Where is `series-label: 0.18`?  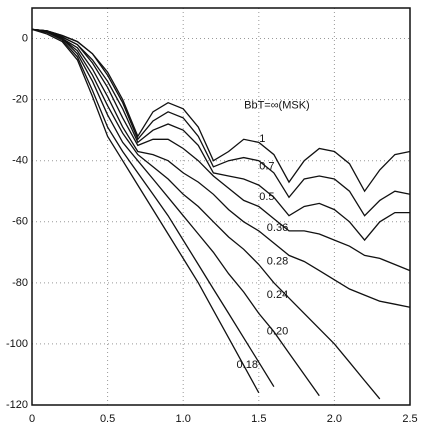 series-label: 0.18 is located at coordinates (247, 365).